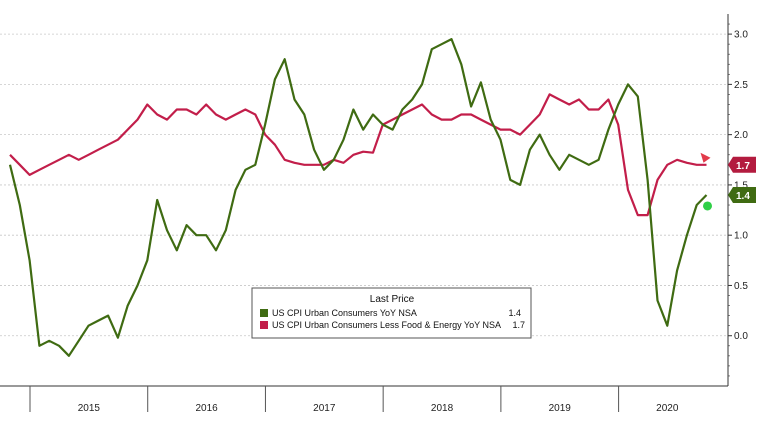  Describe the element at coordinates (741, 85) in the screenshot. I see `y-tick-label: 2.5` at that location.